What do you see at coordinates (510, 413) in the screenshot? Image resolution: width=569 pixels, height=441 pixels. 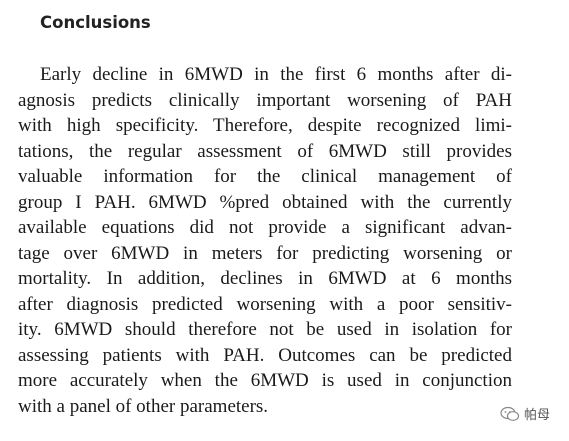 I see `watermark-icon` at bounding box center [510, 413].